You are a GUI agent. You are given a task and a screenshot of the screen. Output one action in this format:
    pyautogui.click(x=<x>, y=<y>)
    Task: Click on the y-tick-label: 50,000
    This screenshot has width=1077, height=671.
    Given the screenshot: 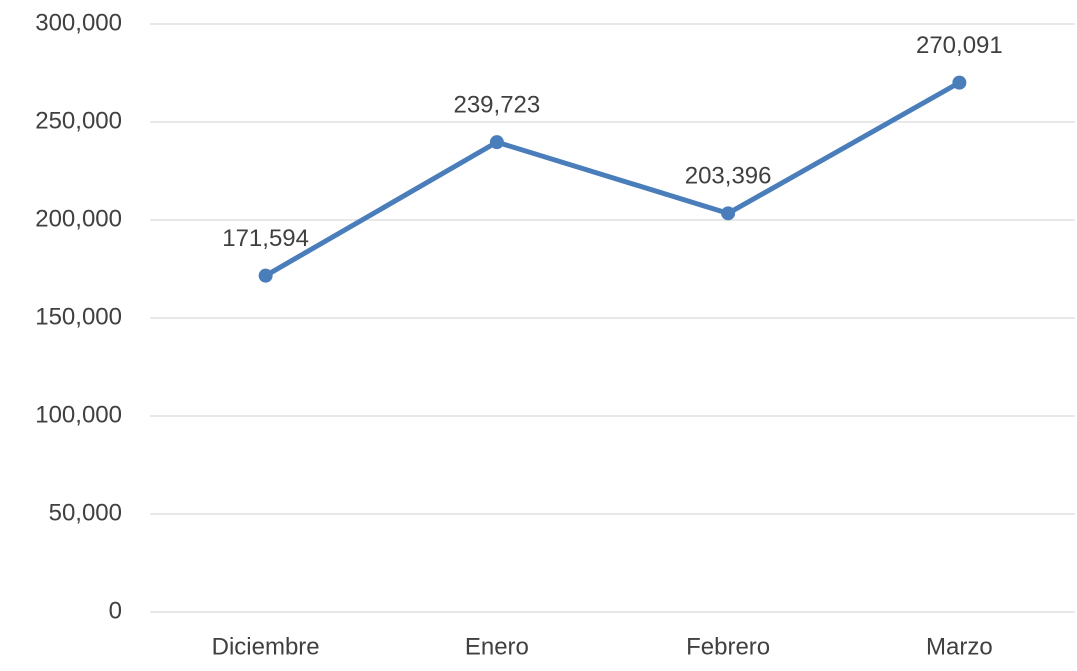 What is the action you would take?
    pyautogui.click(x=85, y=512)
    